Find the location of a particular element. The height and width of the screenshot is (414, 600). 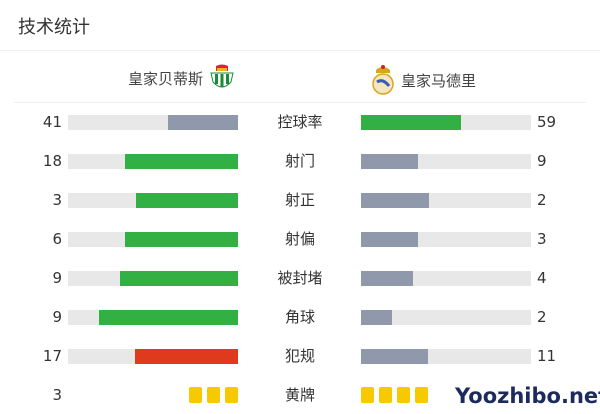

stat-label: 角球 is located at coordinates (299, 317).